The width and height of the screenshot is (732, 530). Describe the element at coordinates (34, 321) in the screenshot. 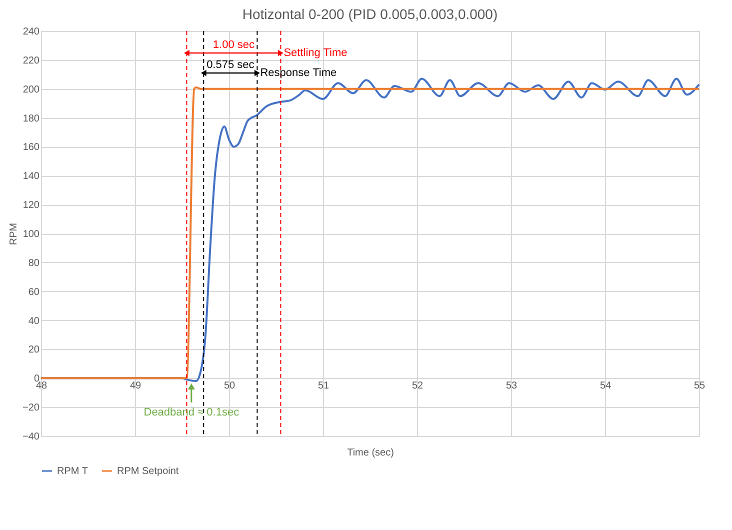

I see `y-tick-label: 40` at that location.